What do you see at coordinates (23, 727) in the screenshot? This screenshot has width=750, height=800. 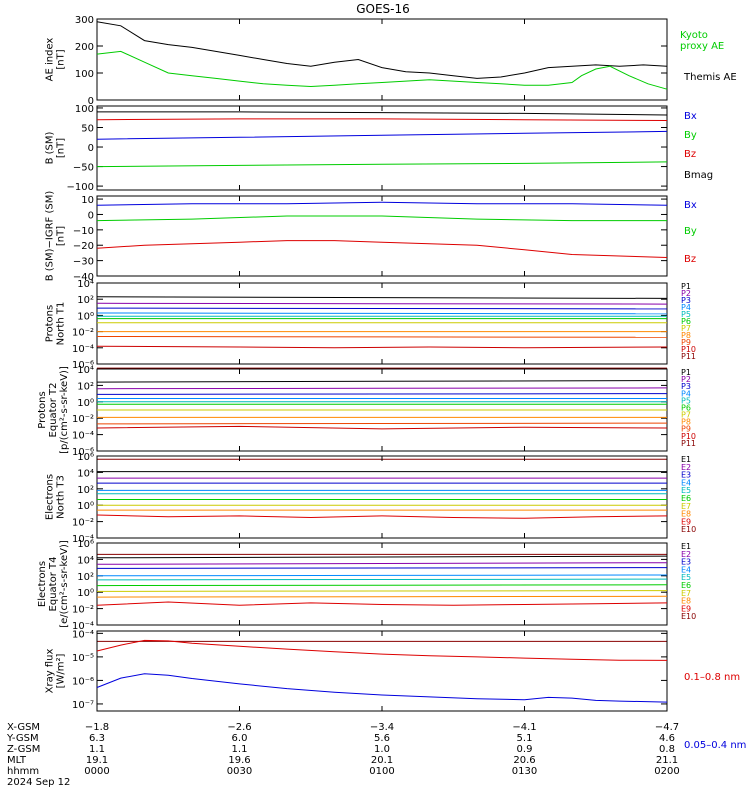 I see `x-row-label: X-GSM` at bounding box center [23, 727].